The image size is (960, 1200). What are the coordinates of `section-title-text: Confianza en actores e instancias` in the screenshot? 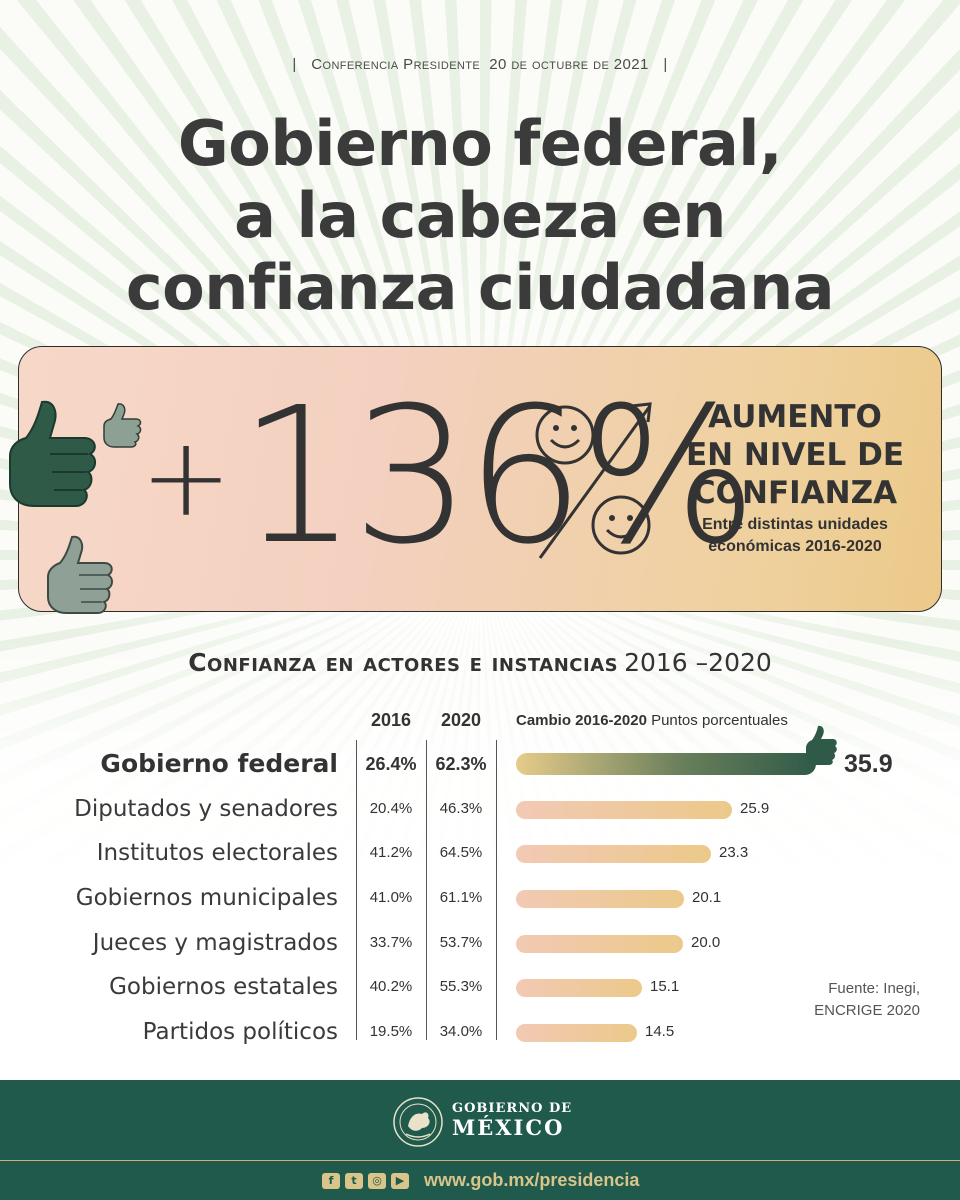 It's located at (403, 662).